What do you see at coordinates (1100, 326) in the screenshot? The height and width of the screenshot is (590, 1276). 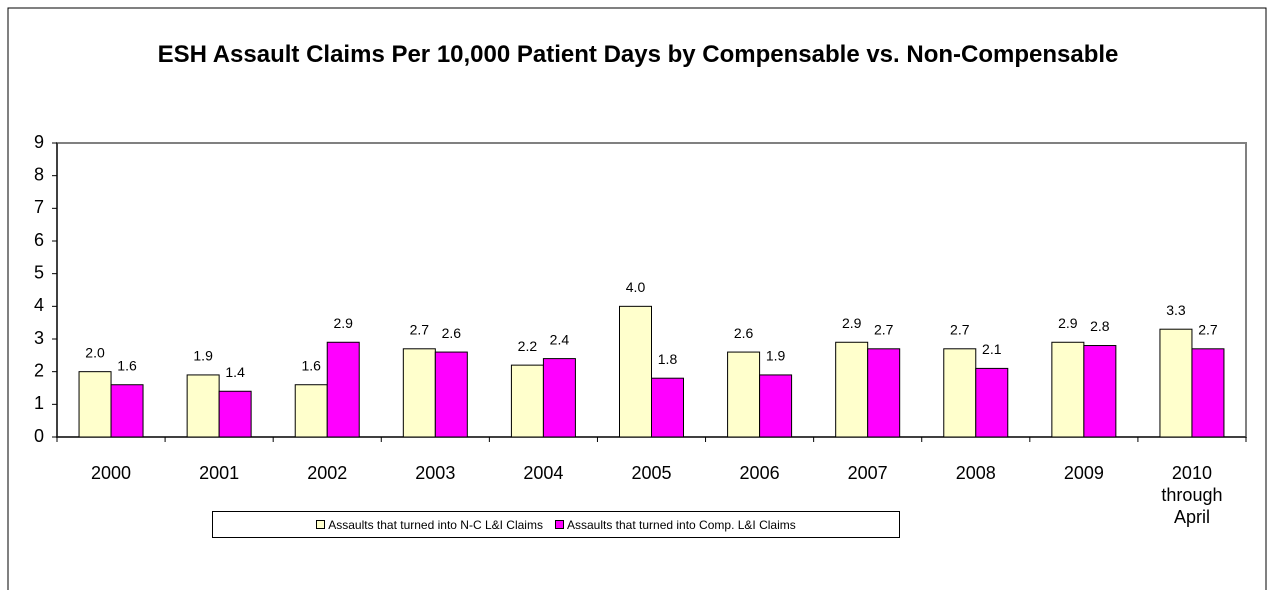 I see `data-label: 2.8` at bounding box center [1100, 326].